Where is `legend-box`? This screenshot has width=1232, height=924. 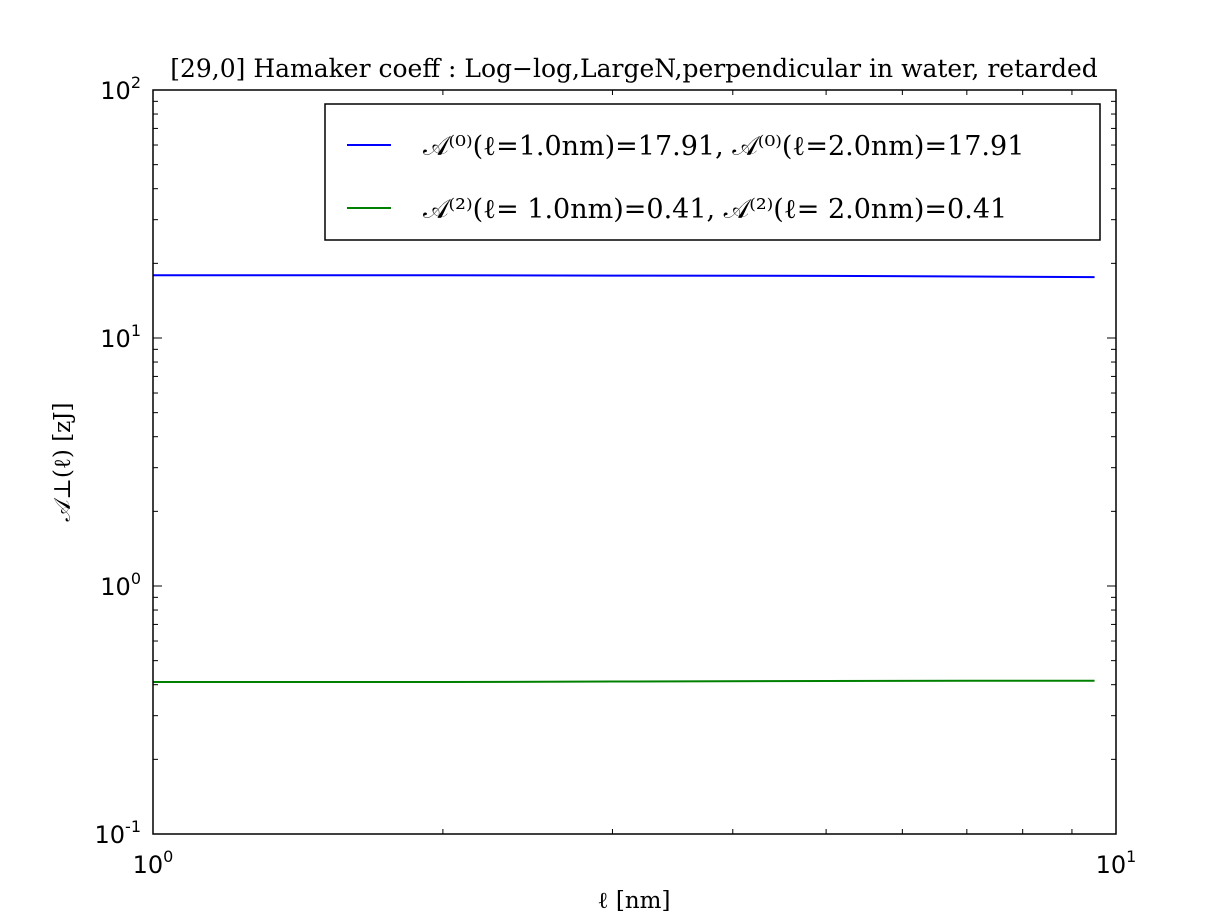 legend-box is located at coordinates (712, 172).